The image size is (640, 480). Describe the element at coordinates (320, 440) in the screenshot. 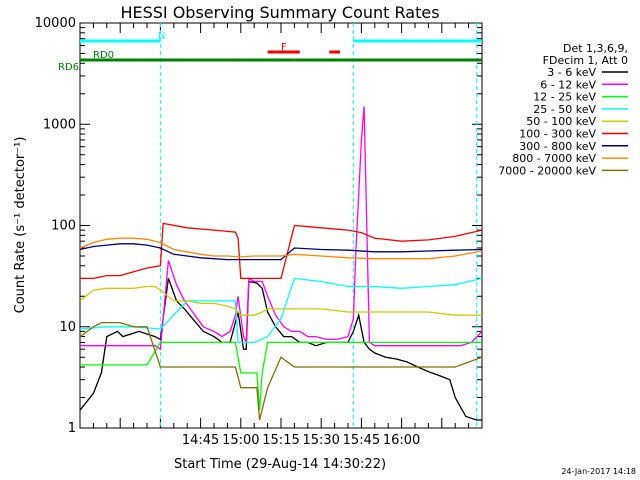

I see `x-tick-label: 15:30` at that location.